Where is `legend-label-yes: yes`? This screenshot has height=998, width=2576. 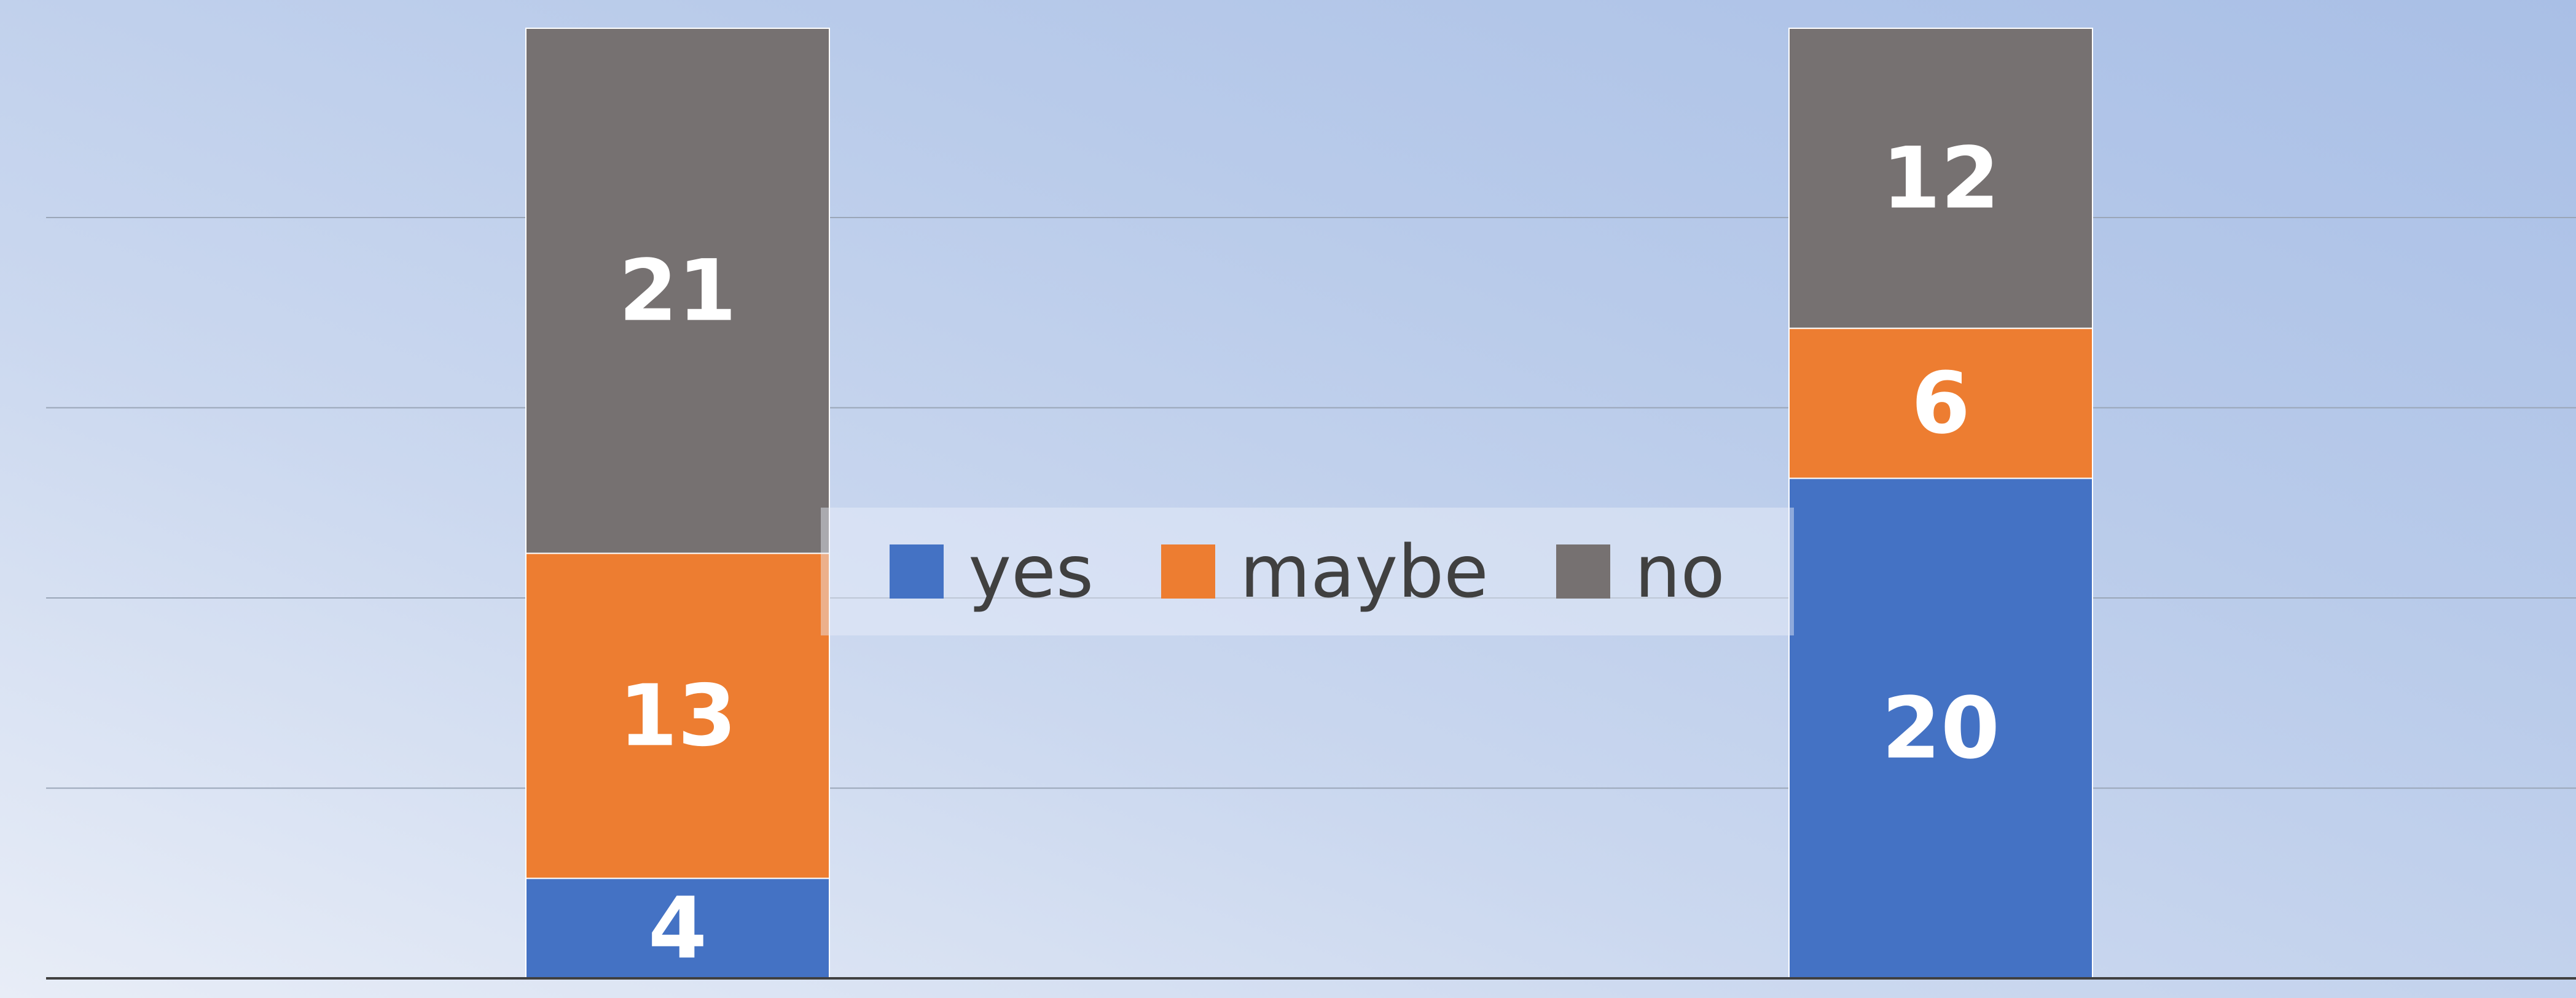
legend-label-yes: yes is located at coordinates (1031, 571).